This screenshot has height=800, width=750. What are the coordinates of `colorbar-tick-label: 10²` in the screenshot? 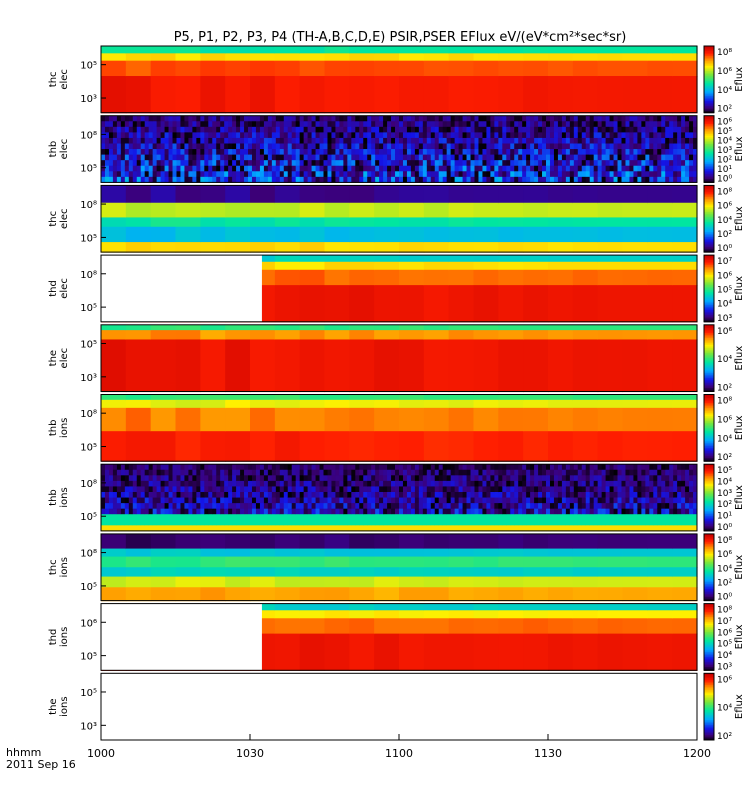 It's located at (724, 458).